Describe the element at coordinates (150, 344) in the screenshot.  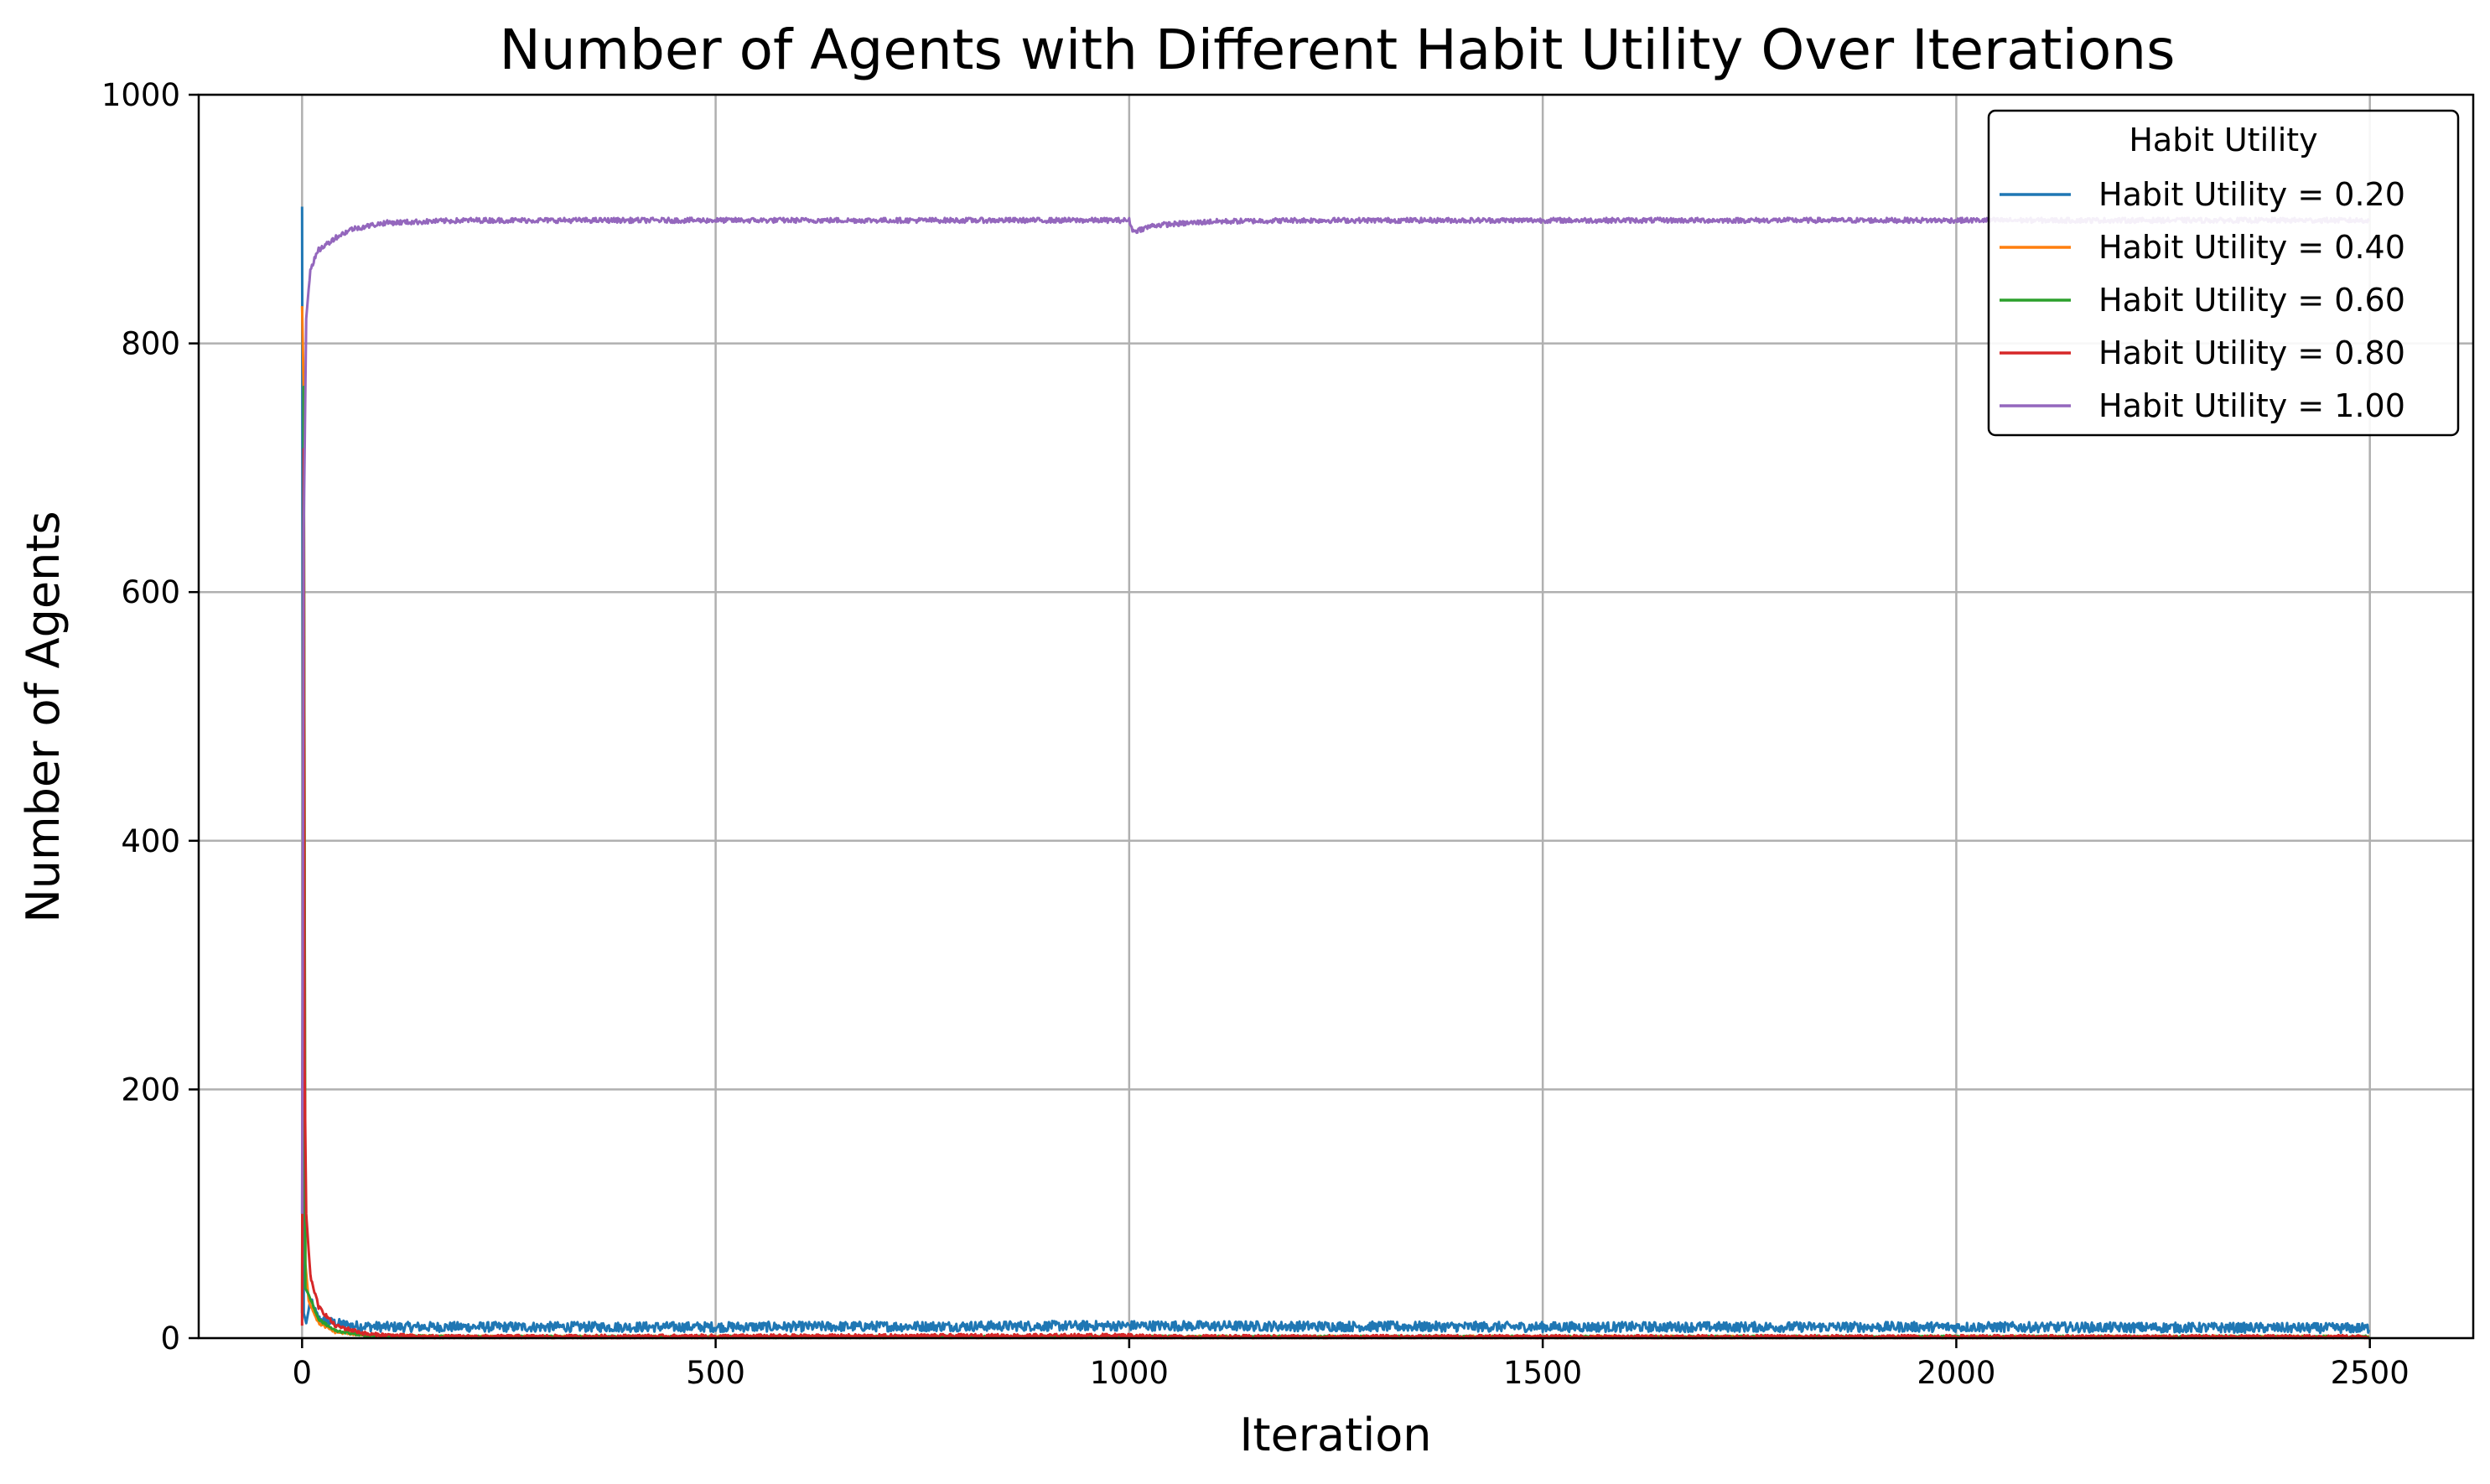
I see `y-tick-label: 800` at that location.